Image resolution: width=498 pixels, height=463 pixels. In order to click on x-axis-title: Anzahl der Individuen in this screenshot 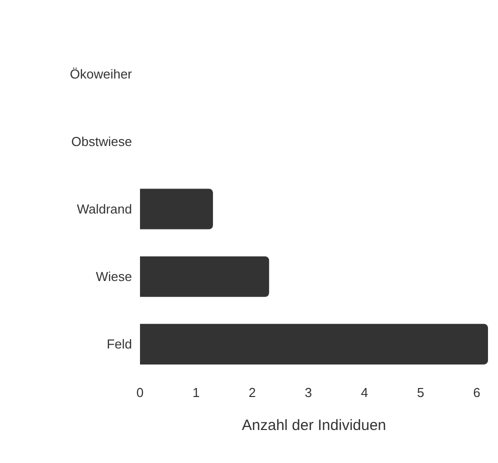, I will do `click(314, 425)`.